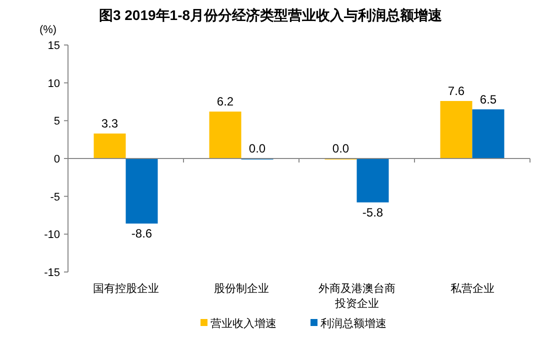  What do you see at coordinates (109, 123) in the screenshot?
I see `data-label: 3.3` at bounding box center [109, 123].